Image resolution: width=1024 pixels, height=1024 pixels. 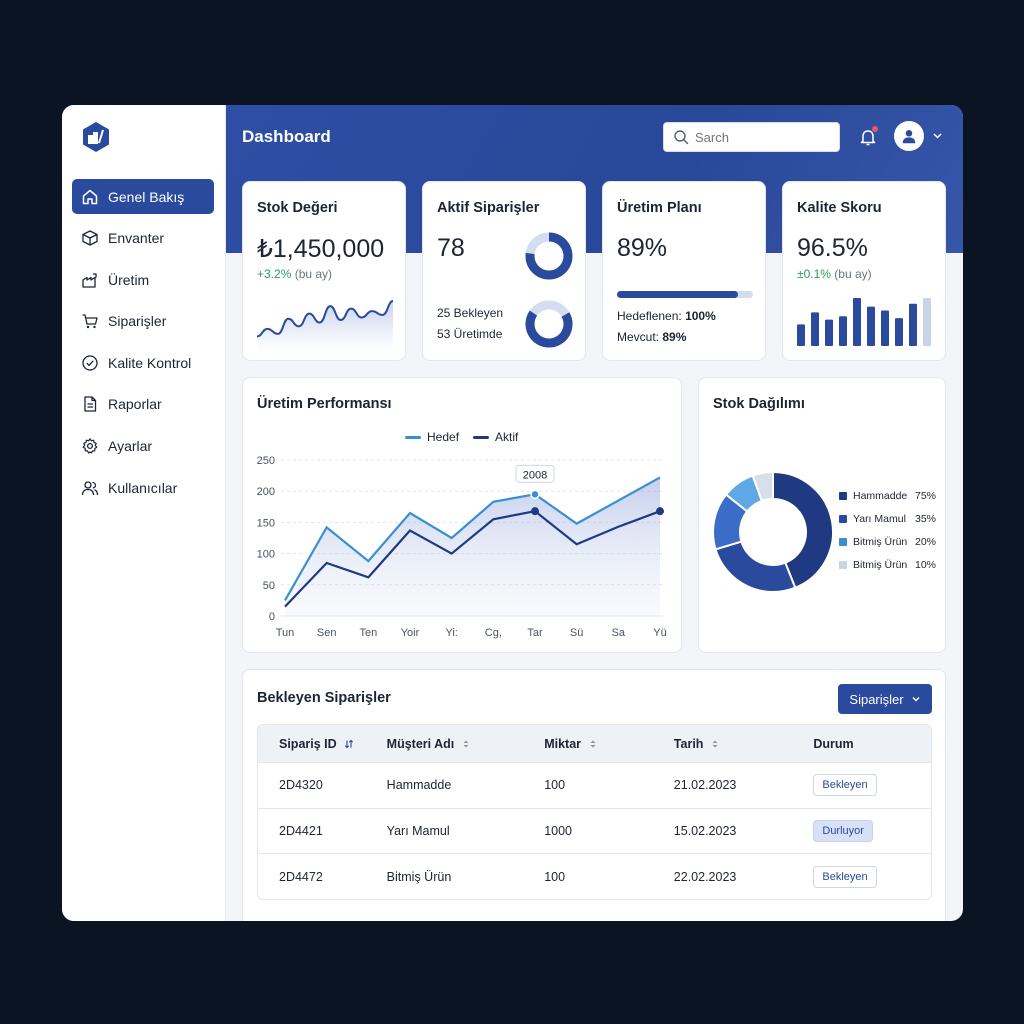 What do you see at coordinates (269, 586) in the screenshot?
I see `y-tick-label: 50` at bounding box center [269, 586].